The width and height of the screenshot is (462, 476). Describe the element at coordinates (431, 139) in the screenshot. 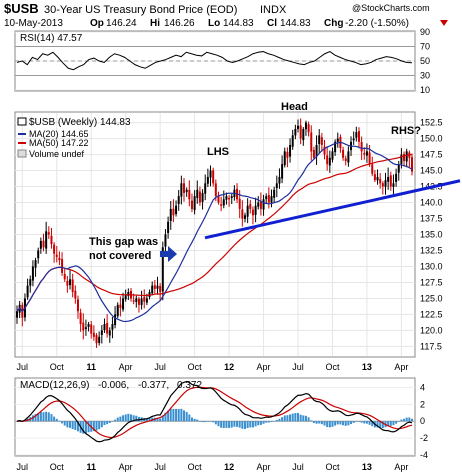

I see `price-tick-label: 150.0` at that location.